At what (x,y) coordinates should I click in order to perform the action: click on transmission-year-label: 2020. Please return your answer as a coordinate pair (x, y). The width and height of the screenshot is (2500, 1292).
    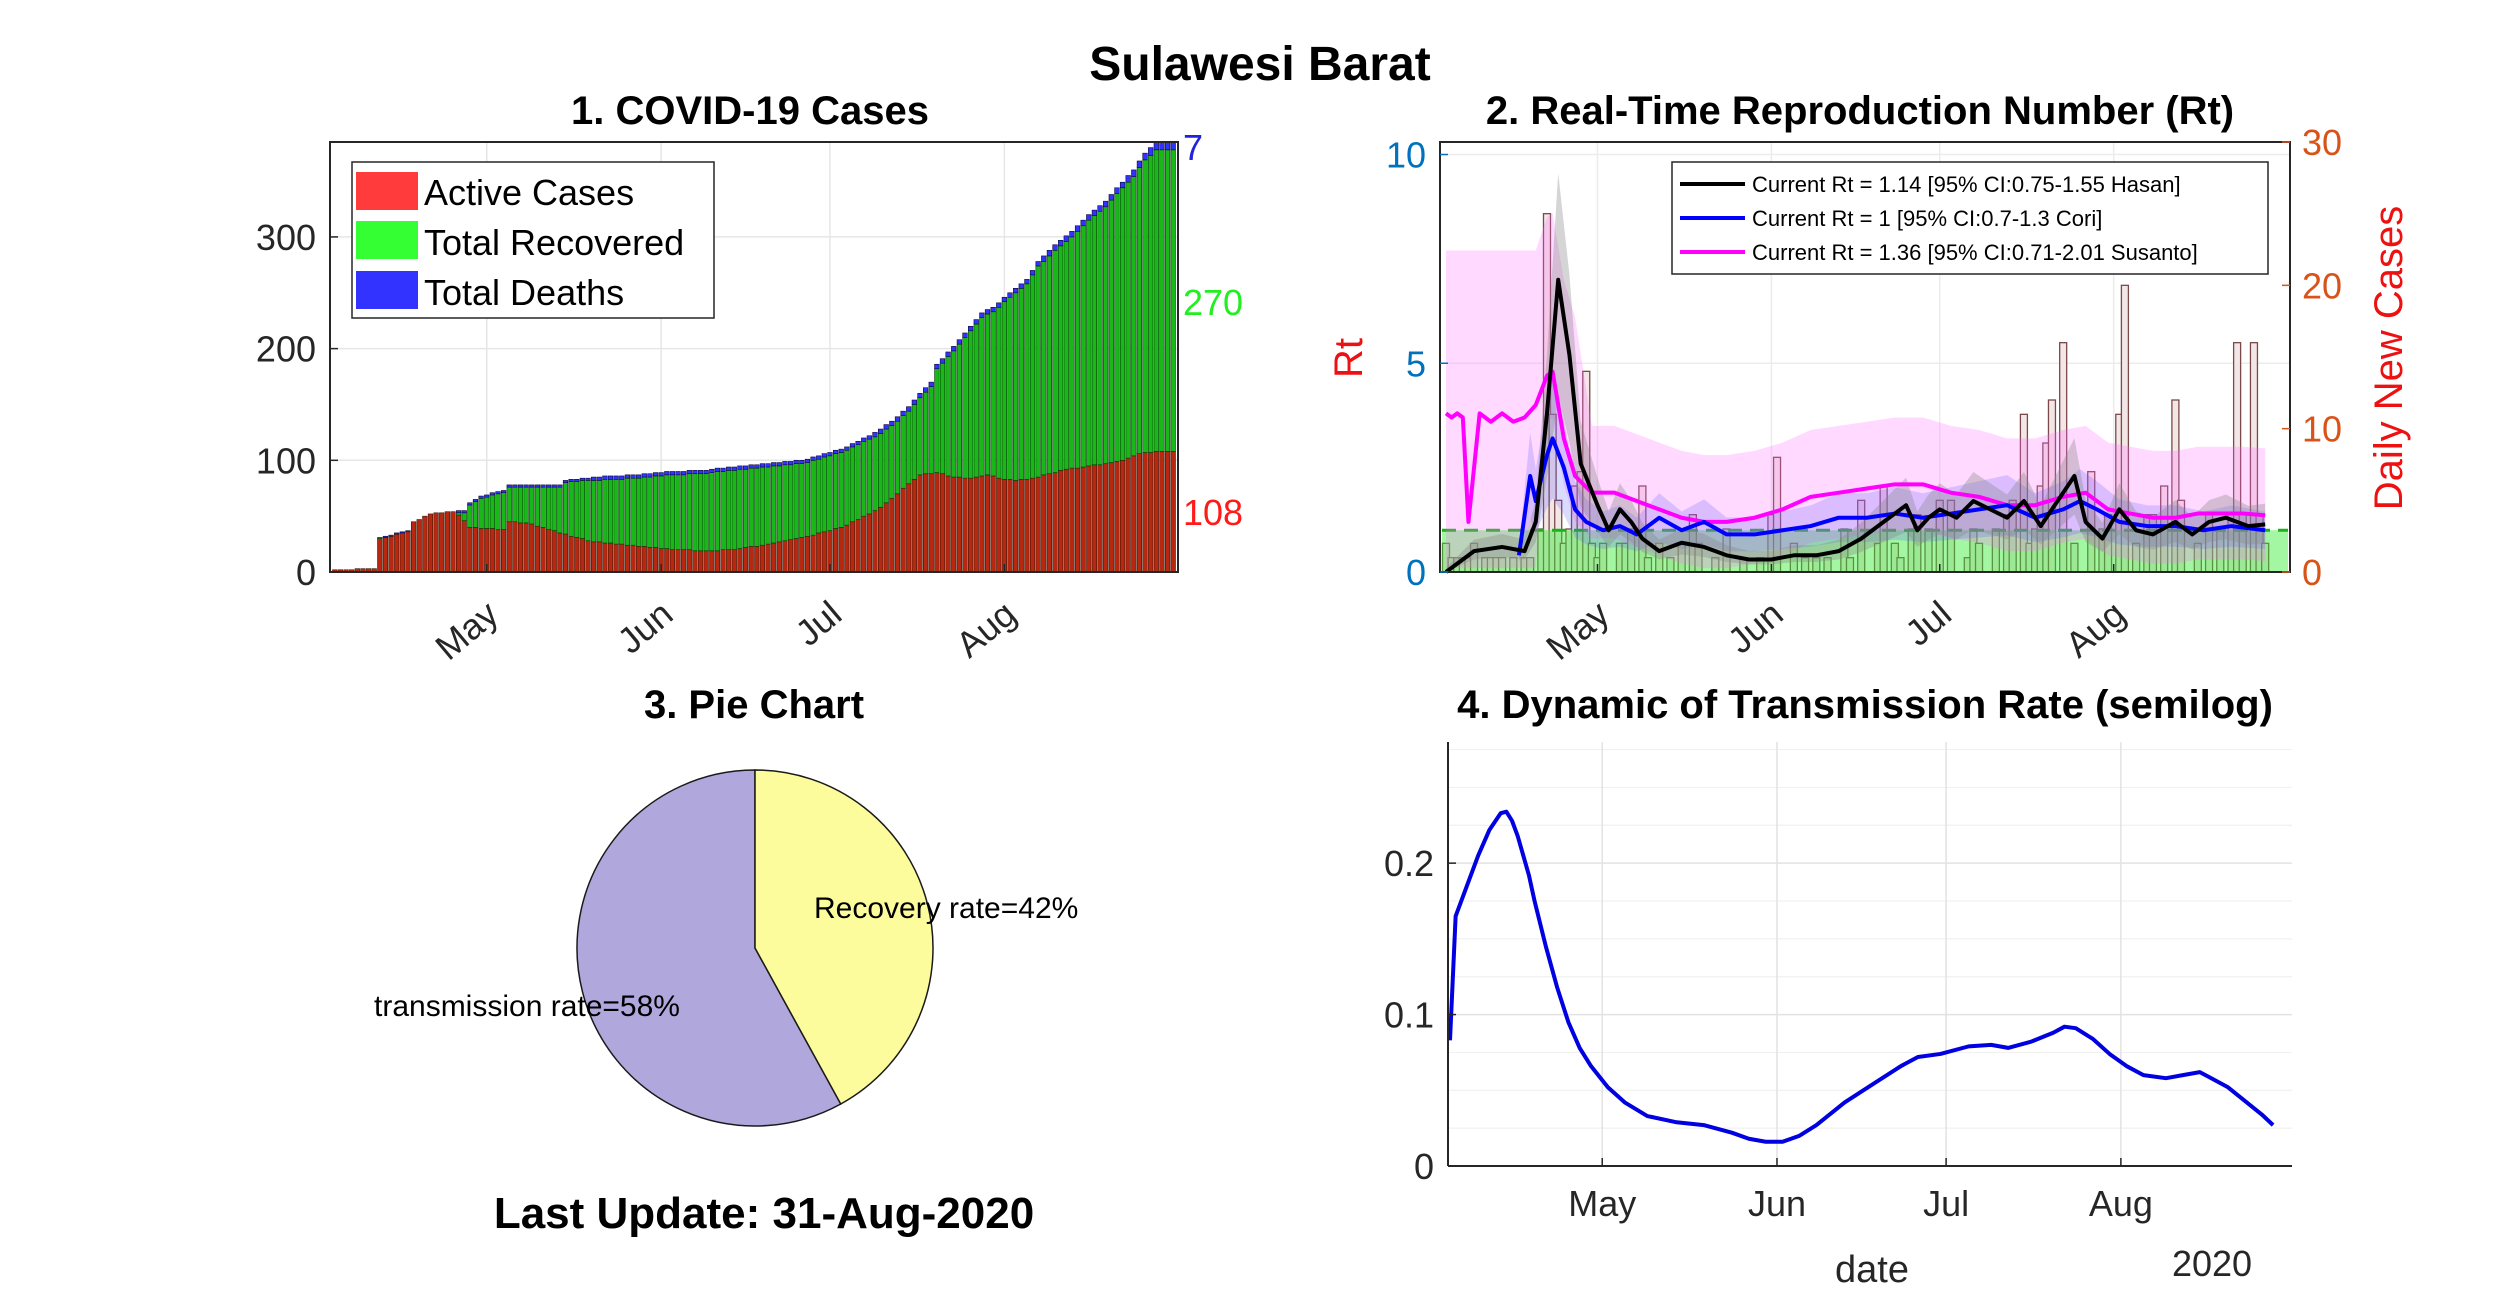
    Looking at the image, I should click on (2212, 1263).